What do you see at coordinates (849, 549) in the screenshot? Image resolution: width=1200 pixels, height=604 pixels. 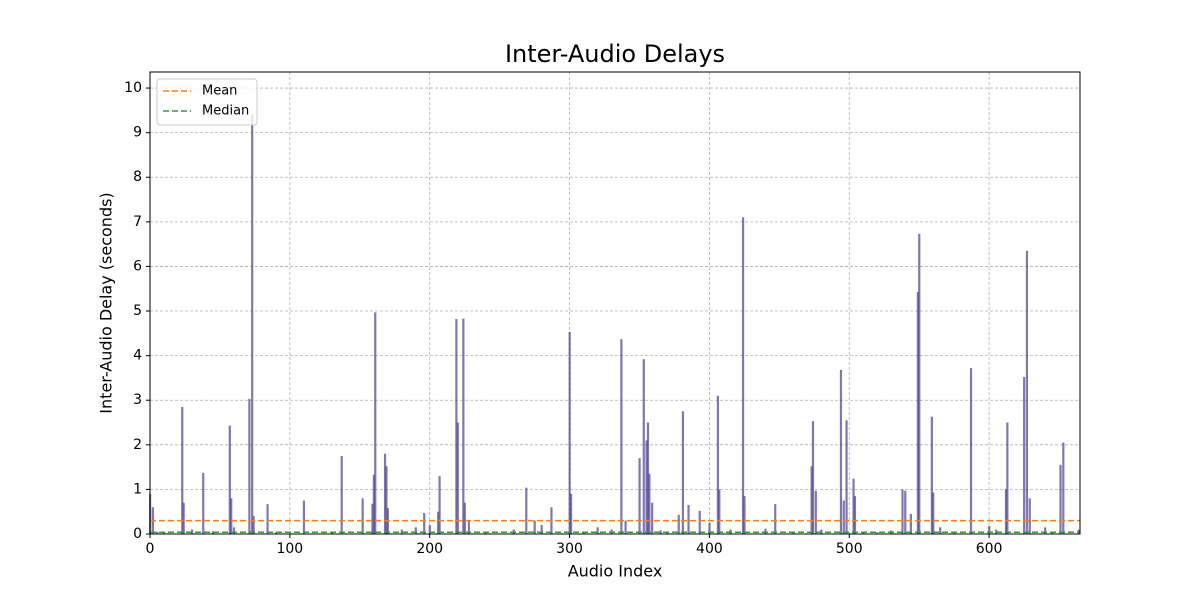 I see `x-tick-label: 500` at bounding box center [849, 549].